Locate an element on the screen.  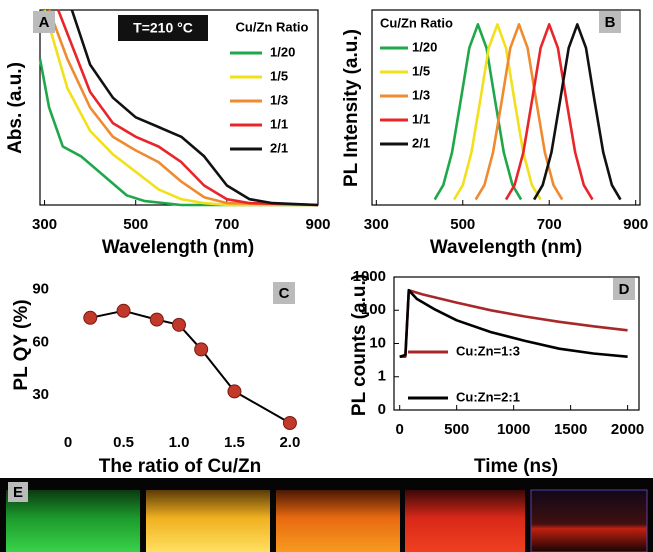
panel-label: E is located at coordinates (18, 492).